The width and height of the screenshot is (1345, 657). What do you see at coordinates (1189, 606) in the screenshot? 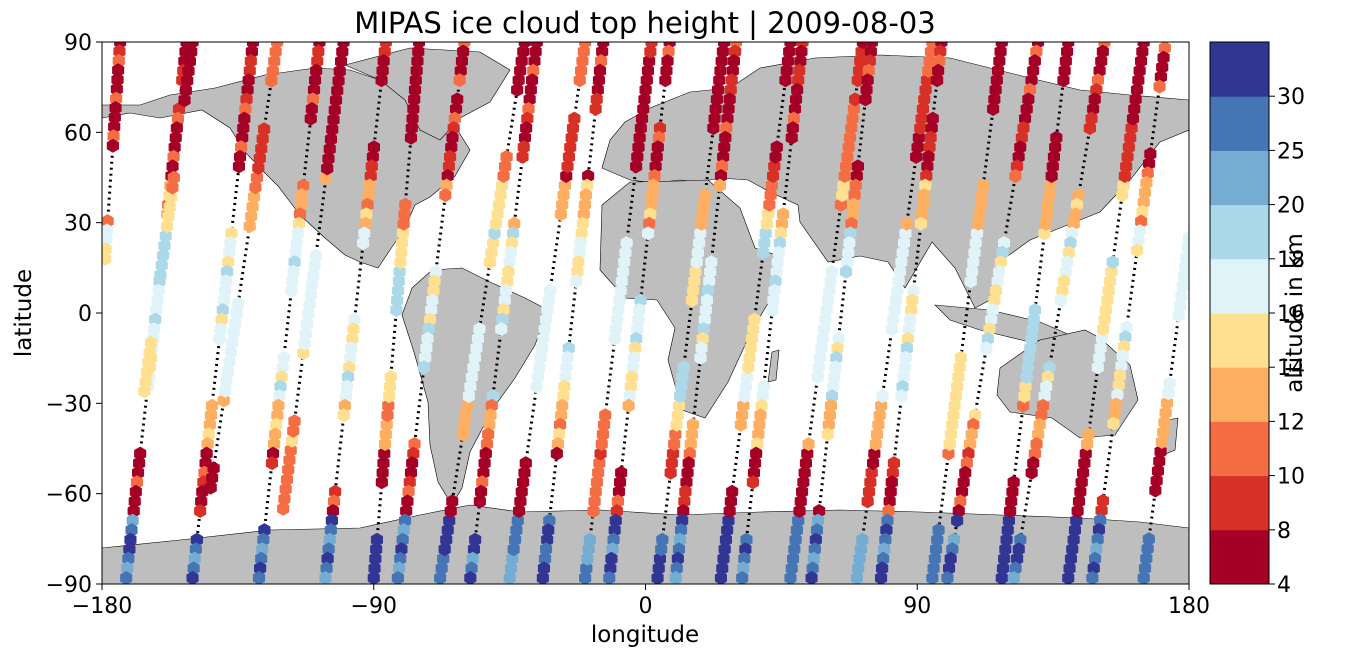
I see `x-tick-label: 180` at bounding box center [1189, 606].